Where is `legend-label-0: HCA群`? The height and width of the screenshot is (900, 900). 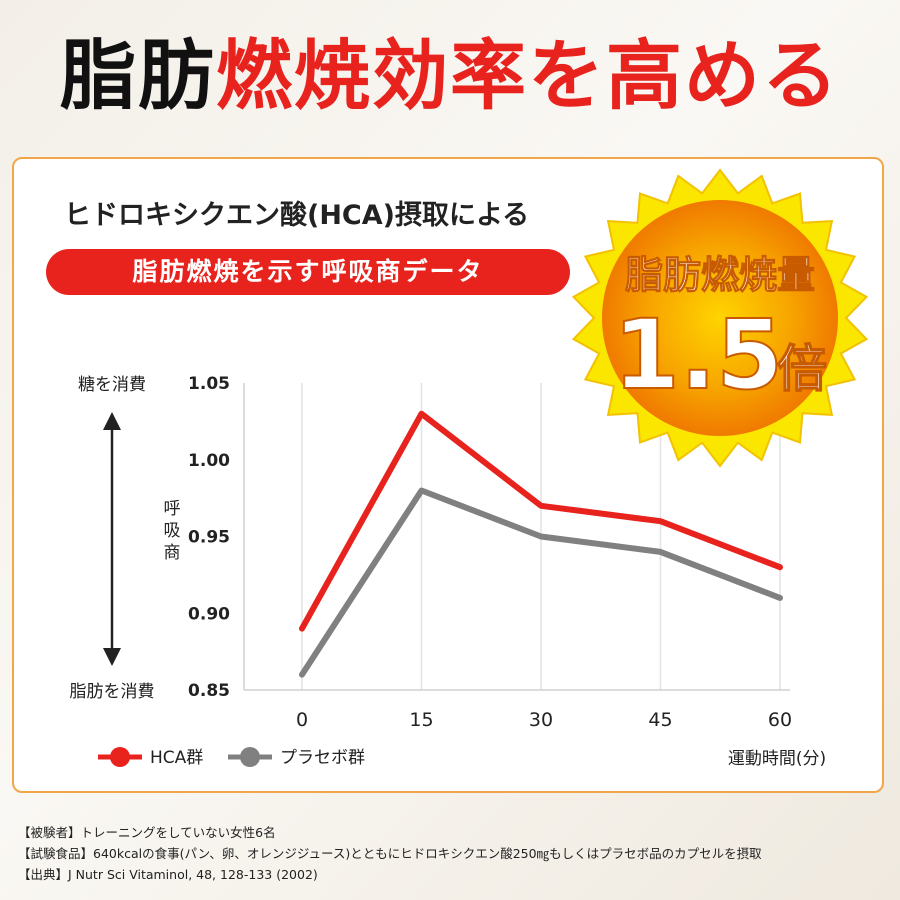 legend-label-0: HCA群 is located at coordinates (176, 758).